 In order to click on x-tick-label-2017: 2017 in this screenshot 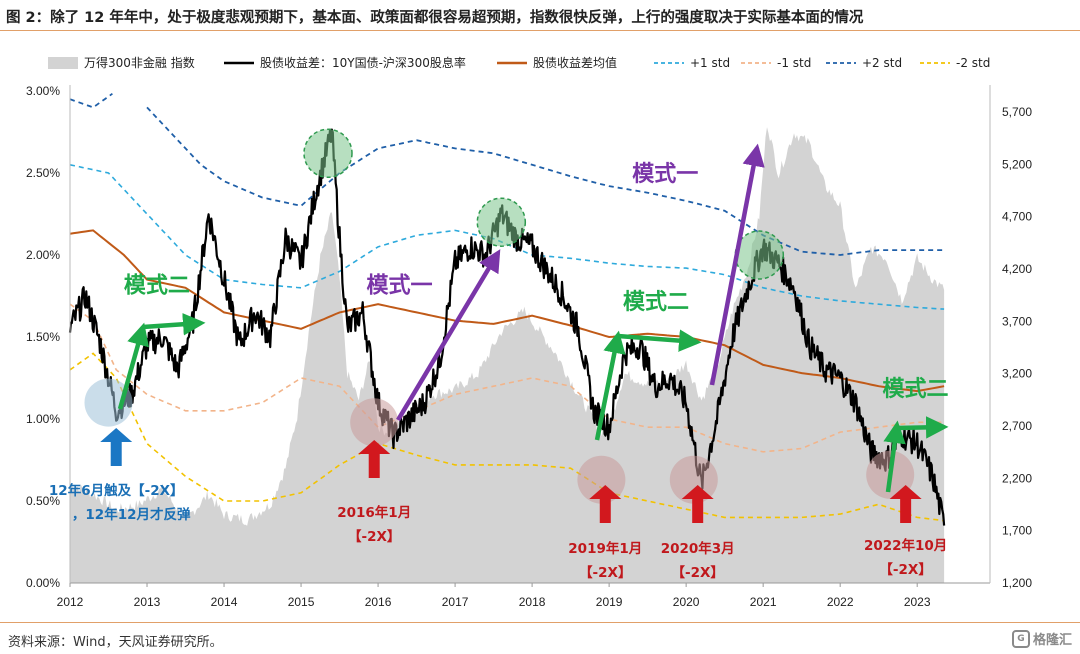, I will do `click(455, 602)`.